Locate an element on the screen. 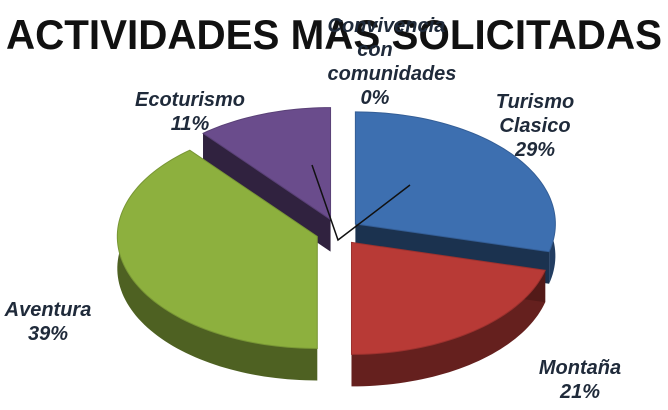 The width and height of the screenshot is (668, 410). value-label: 0% is located at coordinates (375, 98).